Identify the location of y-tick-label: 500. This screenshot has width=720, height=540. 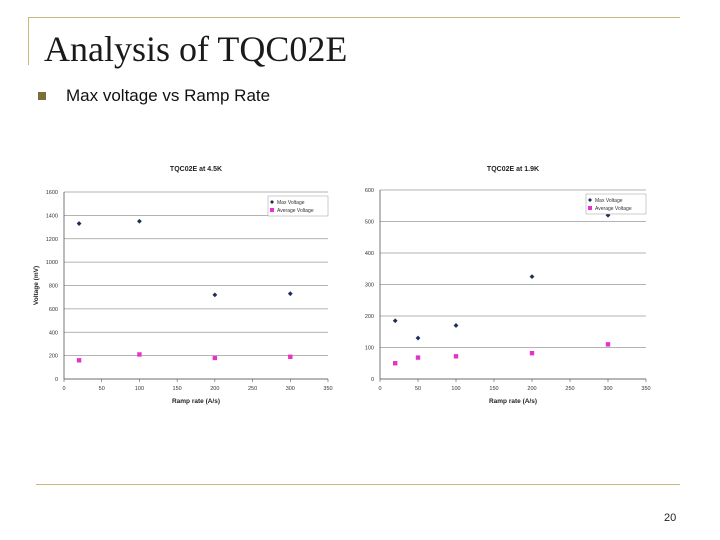
(369, 223).